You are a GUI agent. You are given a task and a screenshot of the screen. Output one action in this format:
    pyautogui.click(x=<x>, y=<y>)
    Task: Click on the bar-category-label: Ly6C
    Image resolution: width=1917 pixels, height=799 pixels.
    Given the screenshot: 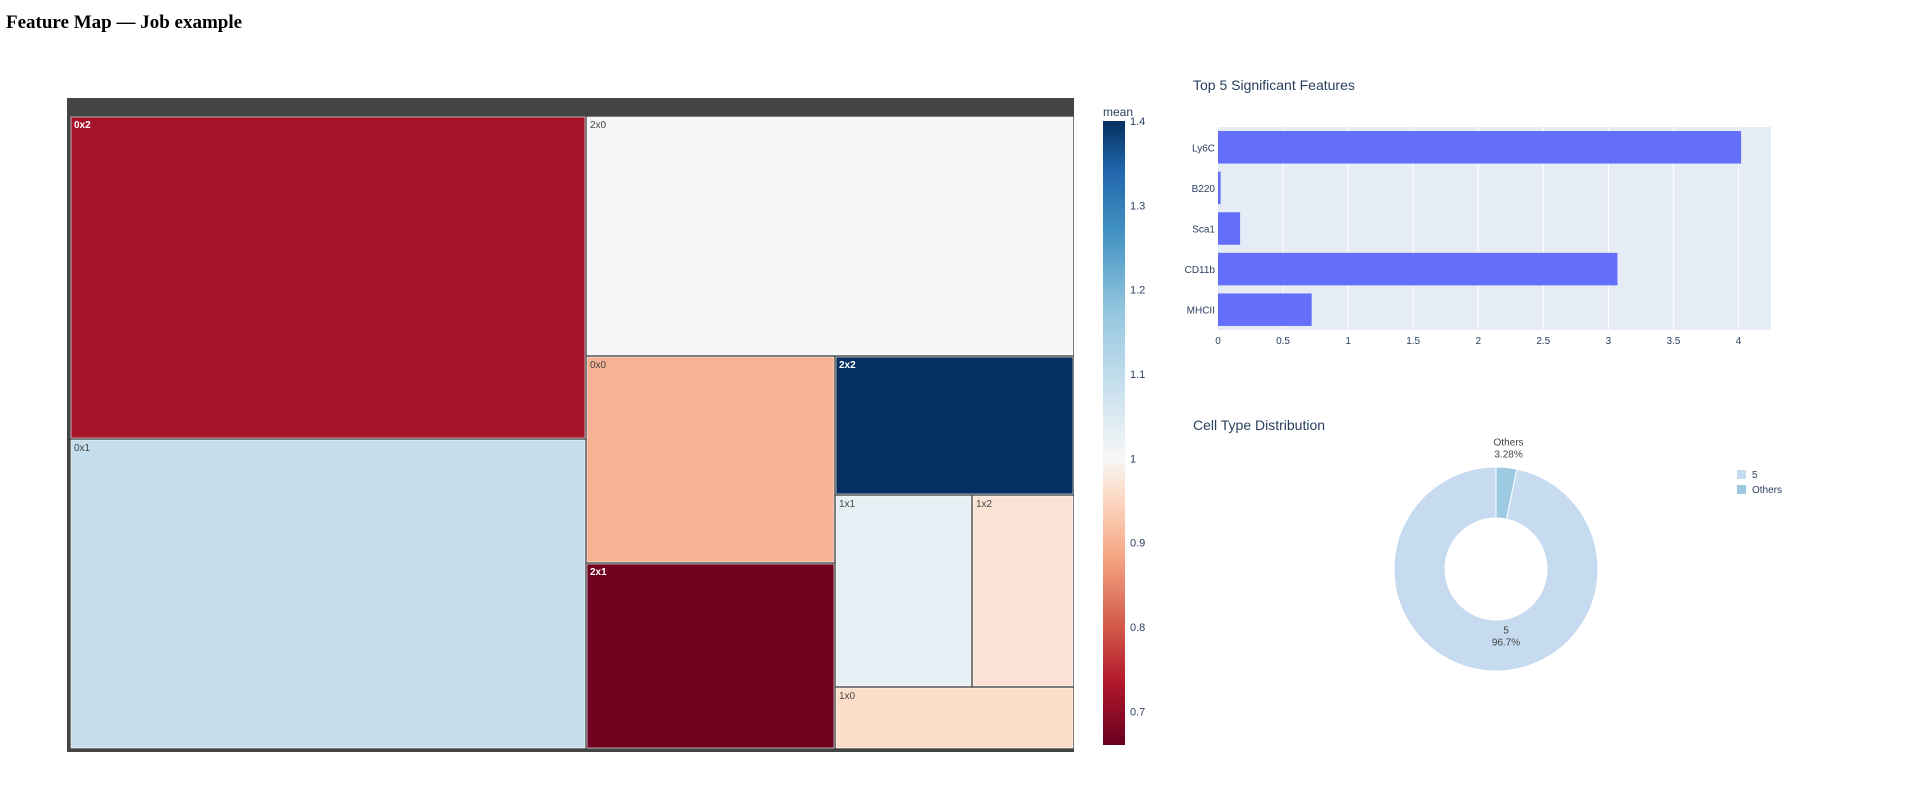 What is the action you would take?
    pyautogui.click(x=1203, y=148)
    